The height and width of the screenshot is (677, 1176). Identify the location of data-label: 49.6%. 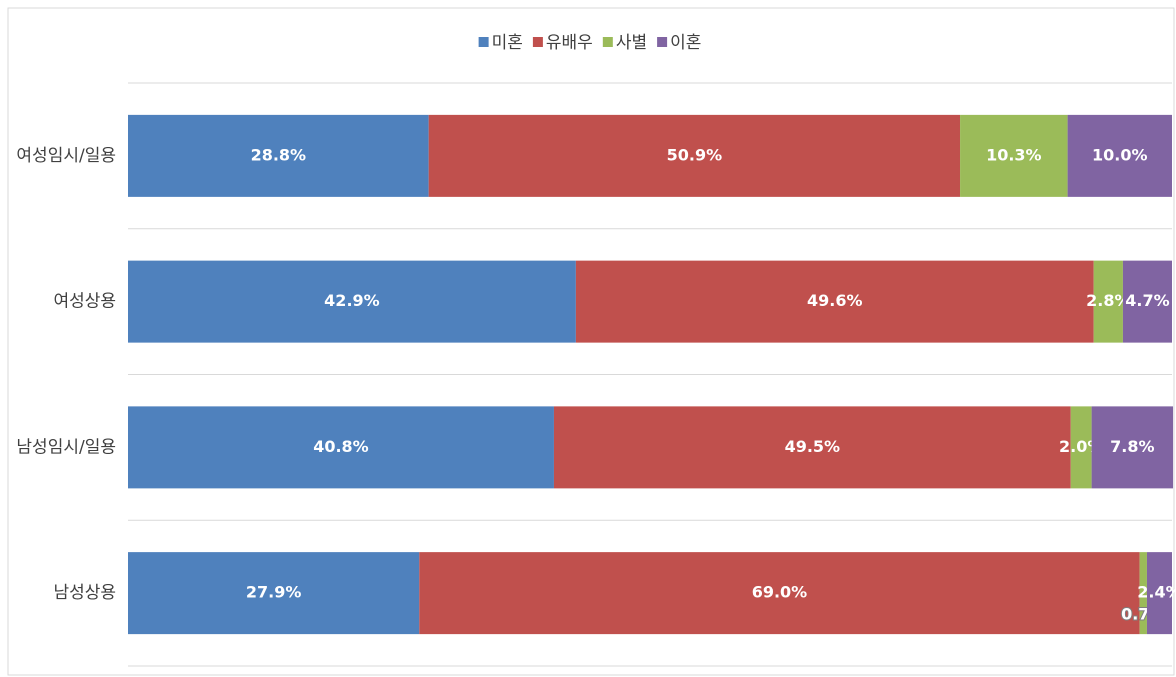
(835, 300).